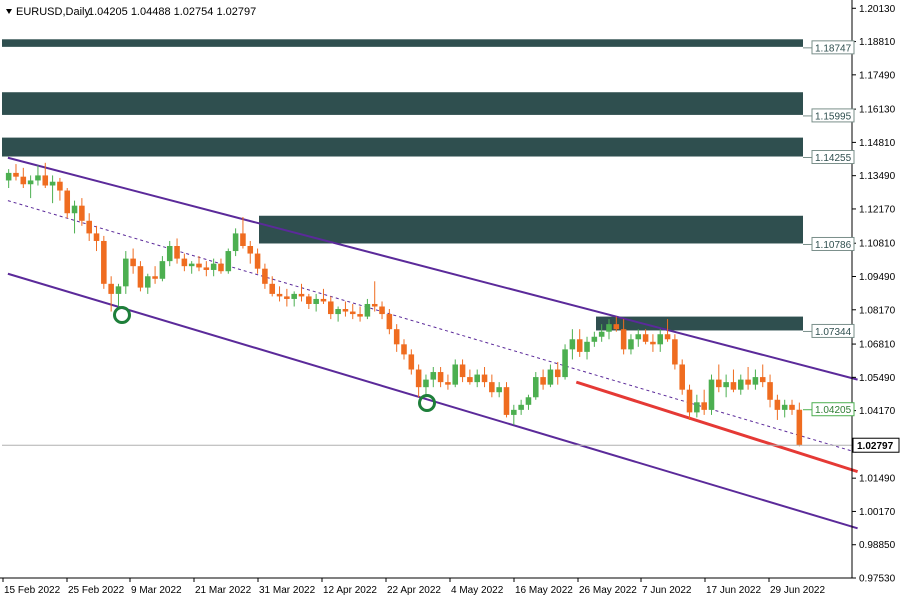 This screenshot has width=900, height=600. I want to click on price-tick-label: 1.01490, so click(877, 479).